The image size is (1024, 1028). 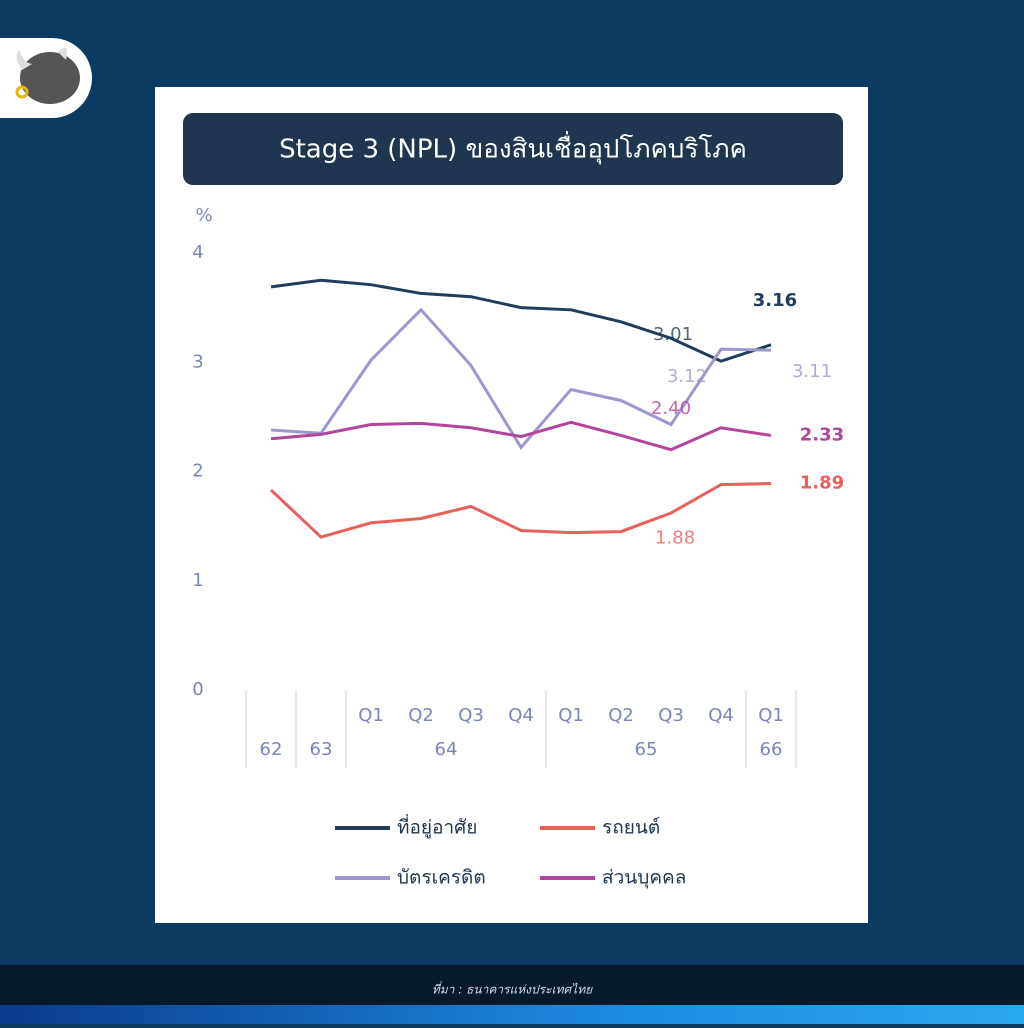 What do you see at coordinates (446, 749) in the screenshot?
I see `group-label: 64` at bounding box center [446, 749].